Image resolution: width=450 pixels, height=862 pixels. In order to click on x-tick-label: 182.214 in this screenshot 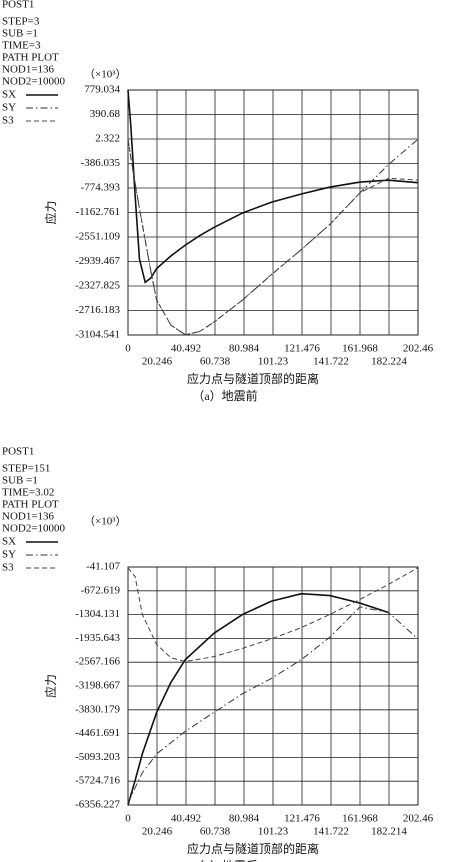, I will do `click(389, 832)`.